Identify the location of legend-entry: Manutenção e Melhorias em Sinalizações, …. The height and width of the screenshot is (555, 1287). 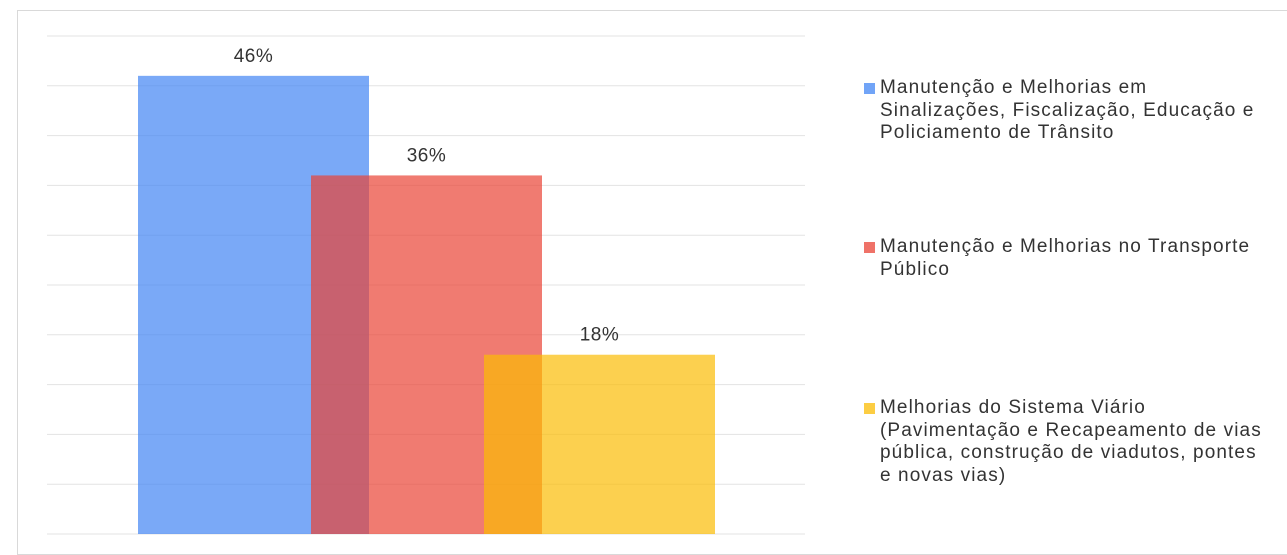
(1064, 111).